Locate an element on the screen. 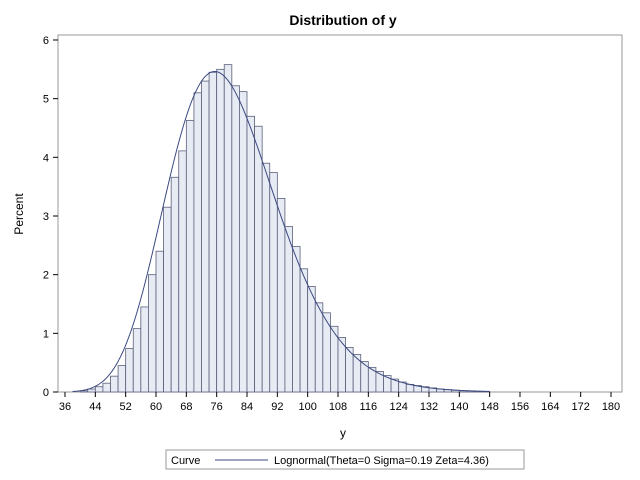  y-tick-label: 6 is located at coordinates (46, 41).